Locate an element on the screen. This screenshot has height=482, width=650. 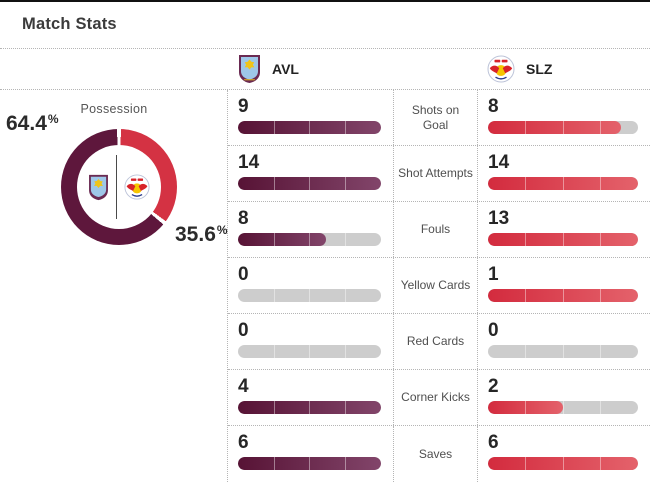
stat-value-away: 8 is located at coordinates (493, 106).